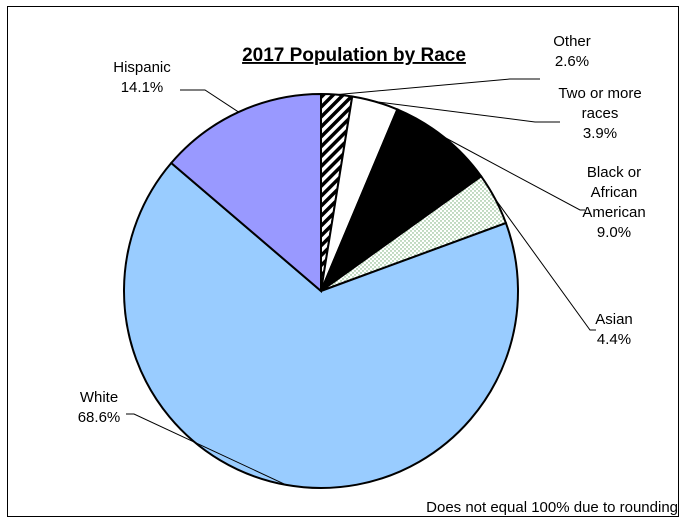 The width and height of the screenshot is (689, 525). What do you see at coordinates (142, 77) in the screenshot?
I see `slice-label: Hispanic 14.1%` at bounding box center [142, 77].